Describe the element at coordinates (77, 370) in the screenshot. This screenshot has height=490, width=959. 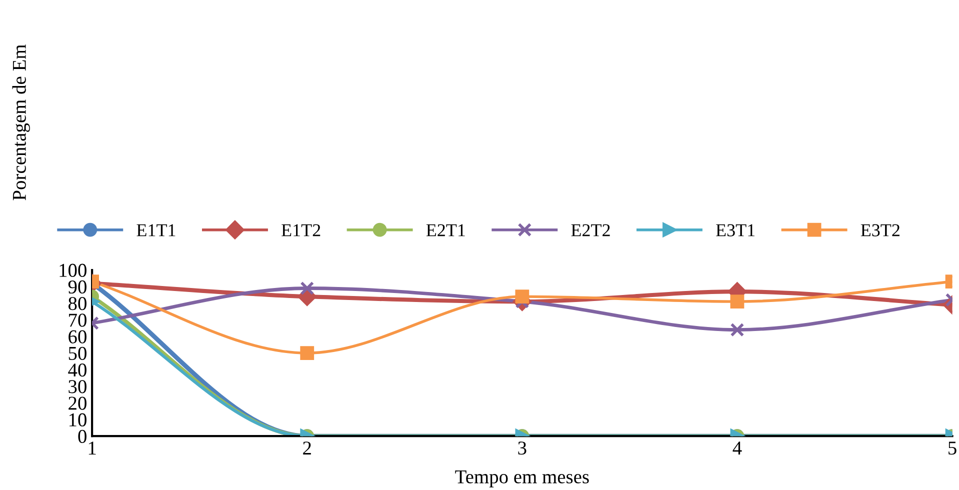
I see `y-tick-label: 40` at that location.